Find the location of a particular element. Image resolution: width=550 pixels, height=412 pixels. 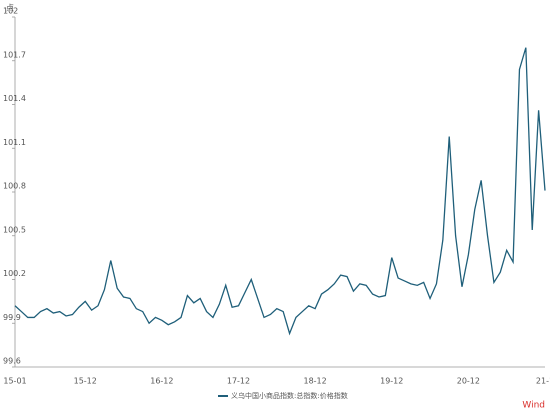

y-tick-label: 102 is located at coordinates (10, 11).